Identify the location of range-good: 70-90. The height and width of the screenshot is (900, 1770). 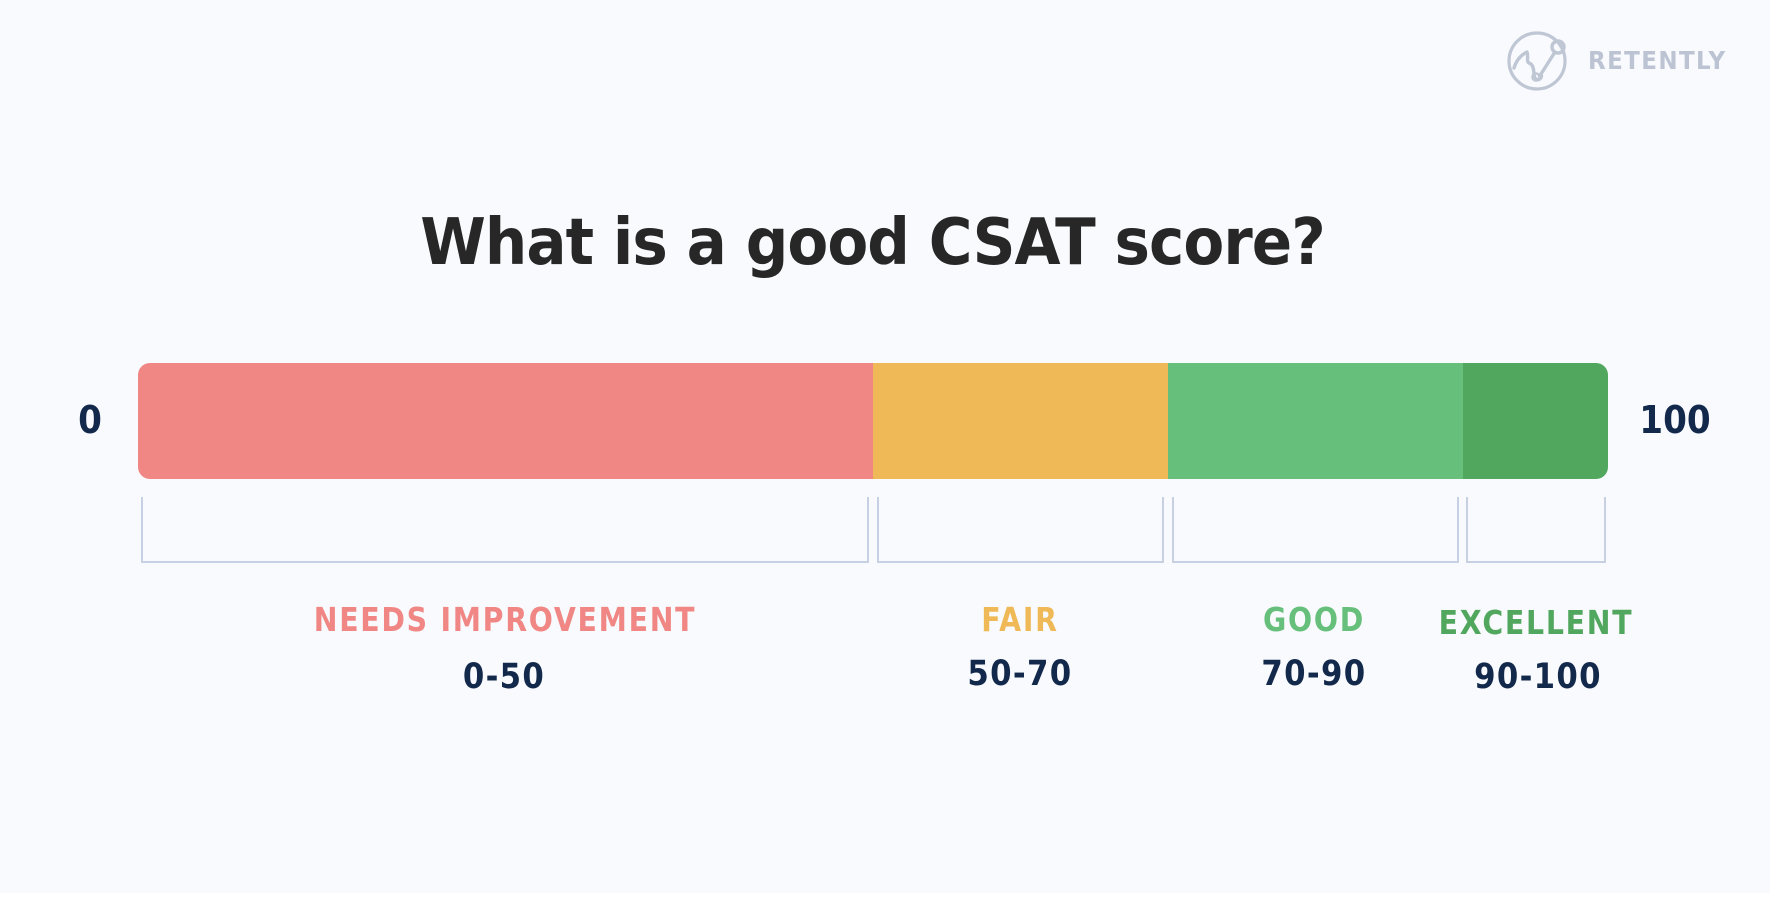
(1314, 674).